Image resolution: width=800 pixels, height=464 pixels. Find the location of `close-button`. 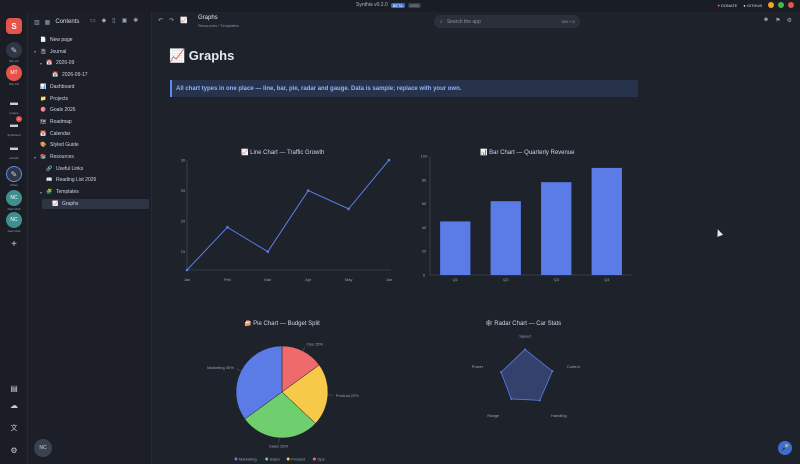

close-button is located at coordinates (791, 5).